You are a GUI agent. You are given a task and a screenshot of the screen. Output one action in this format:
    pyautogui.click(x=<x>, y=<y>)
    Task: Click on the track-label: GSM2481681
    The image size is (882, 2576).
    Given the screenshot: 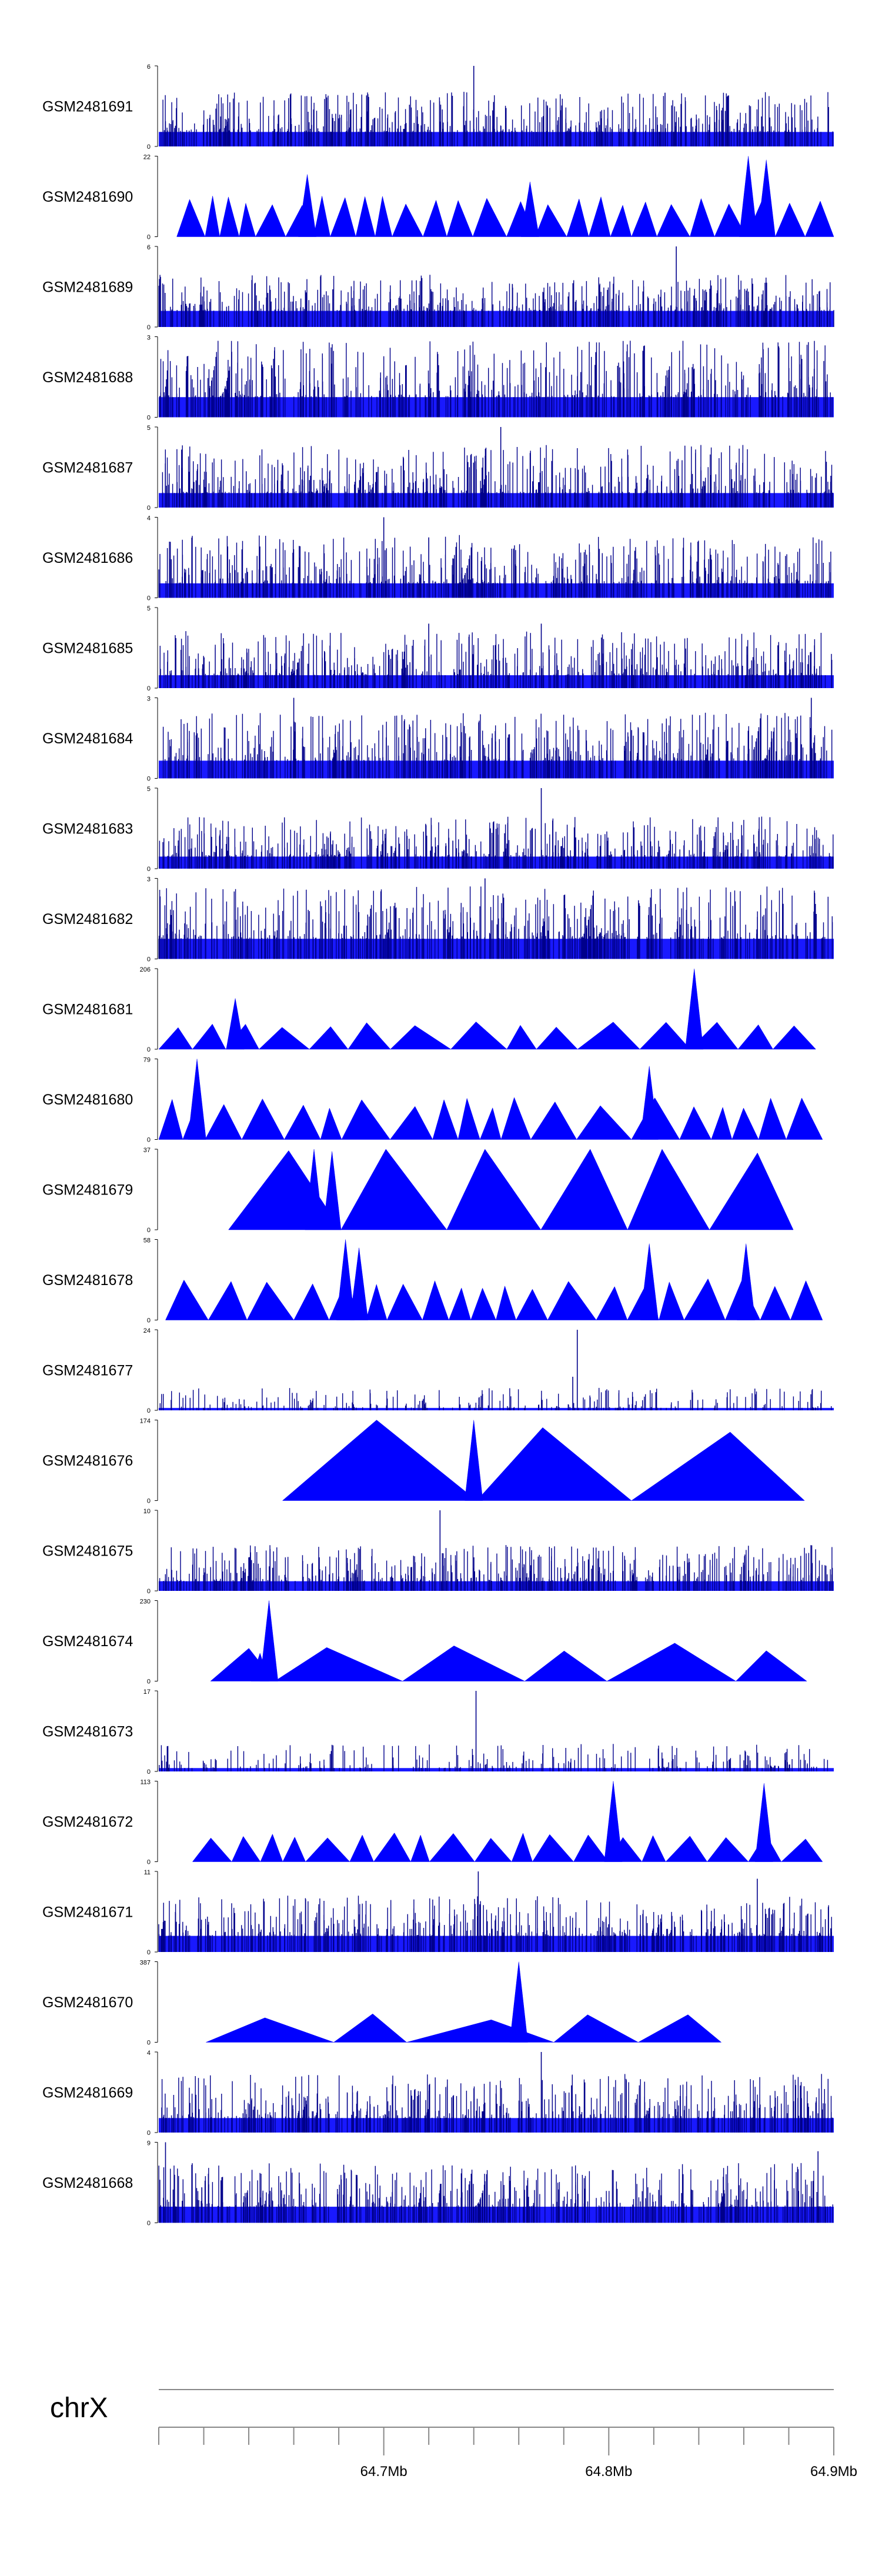 What is the action you would take?
    pyautogui.click(x=87, y=1010)
    